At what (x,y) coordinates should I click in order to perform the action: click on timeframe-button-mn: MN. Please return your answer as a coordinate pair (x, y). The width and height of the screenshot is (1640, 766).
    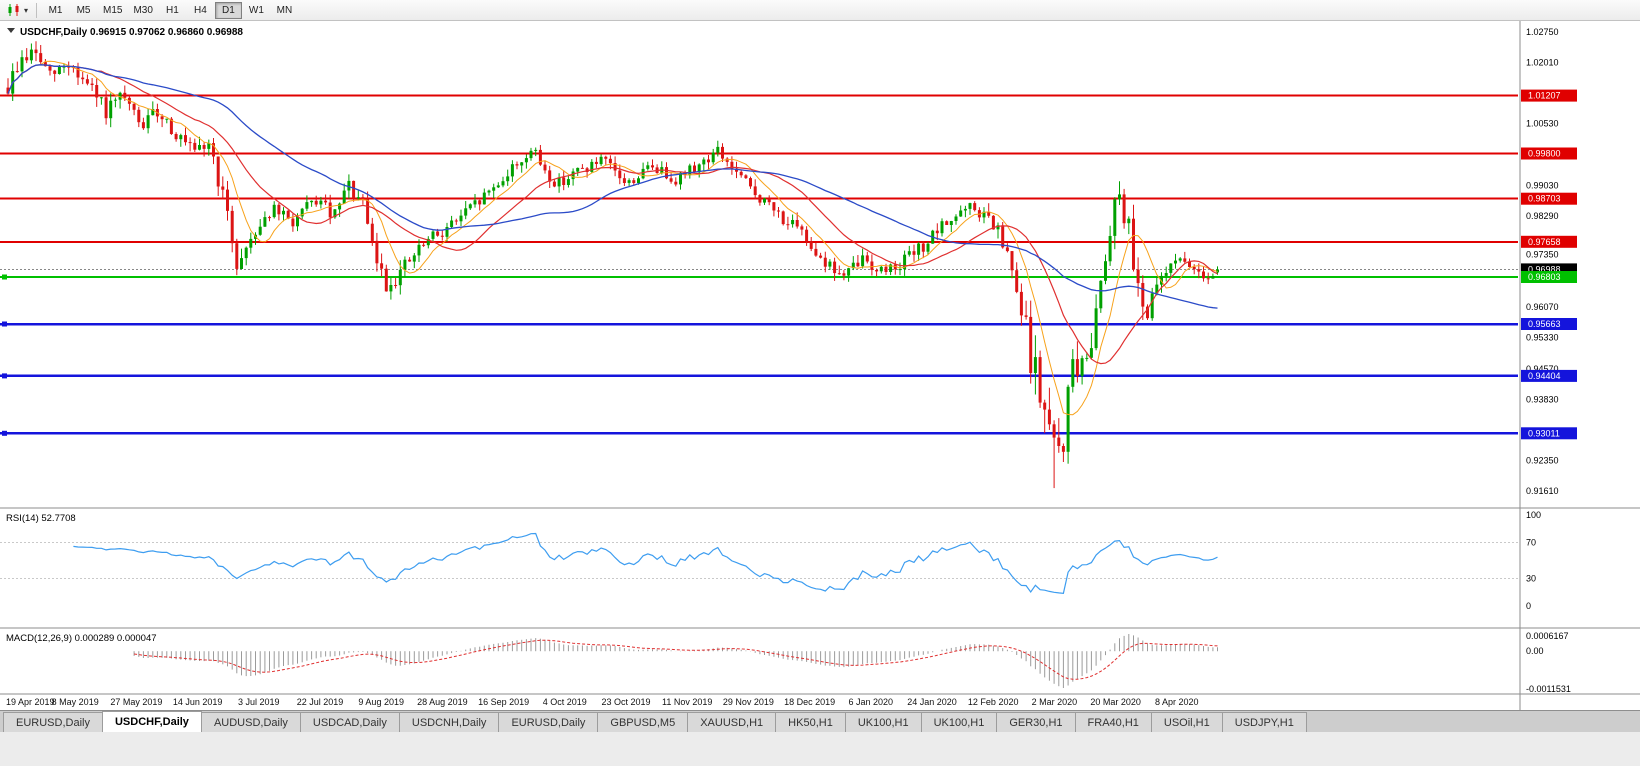
    Looking at the image, I should click on (284, 10).